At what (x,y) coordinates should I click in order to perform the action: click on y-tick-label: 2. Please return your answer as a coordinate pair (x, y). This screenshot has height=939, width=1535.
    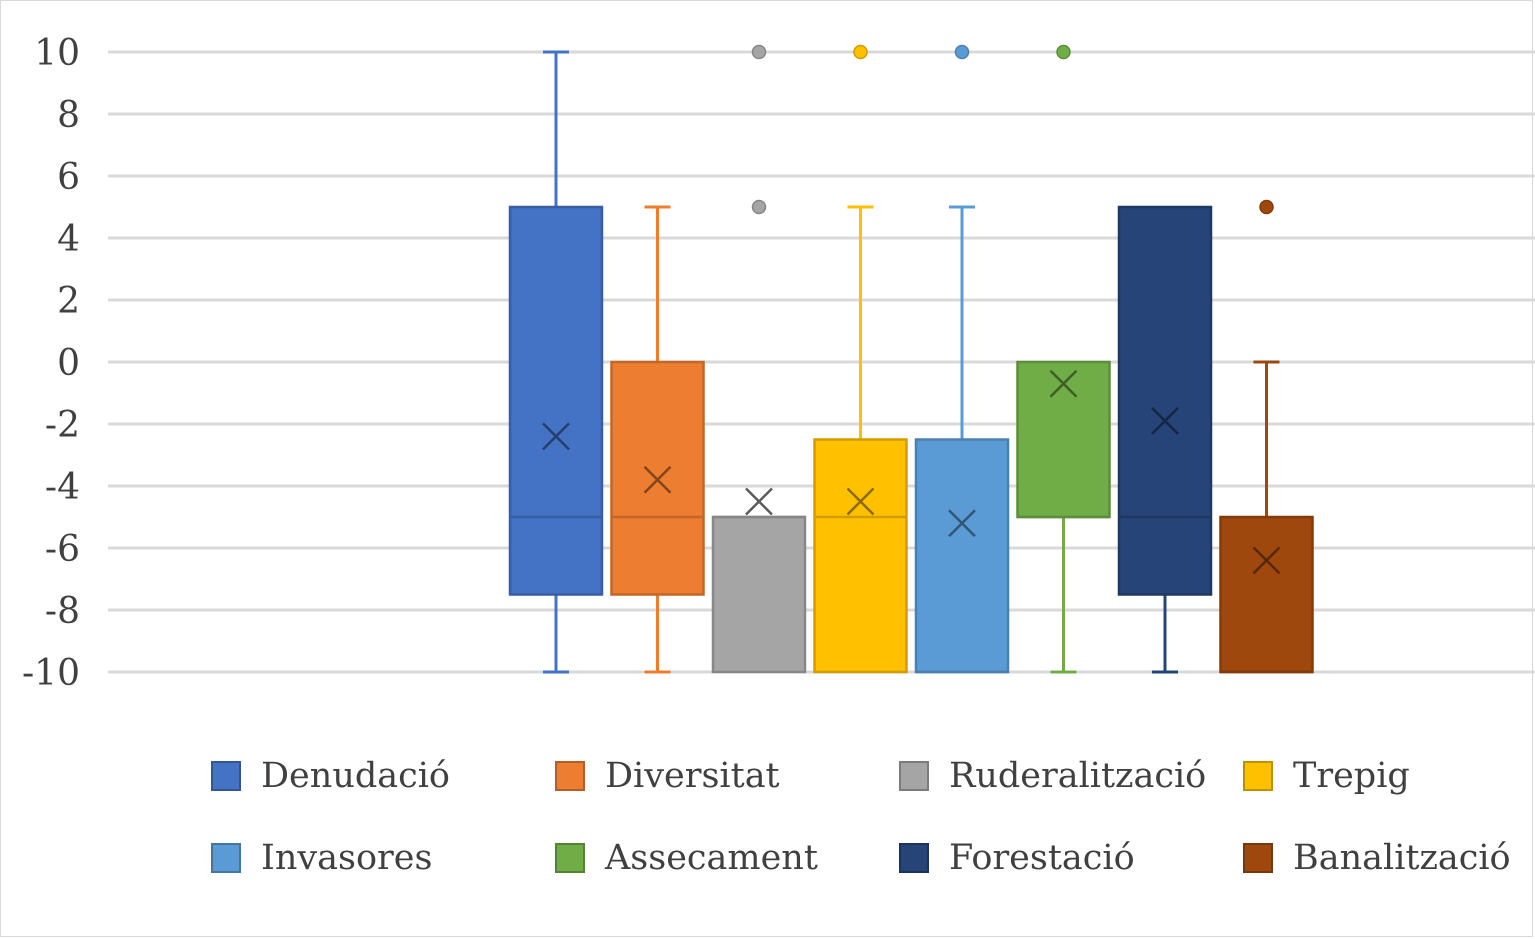
    Looking at the image, I should click on (68, 301).